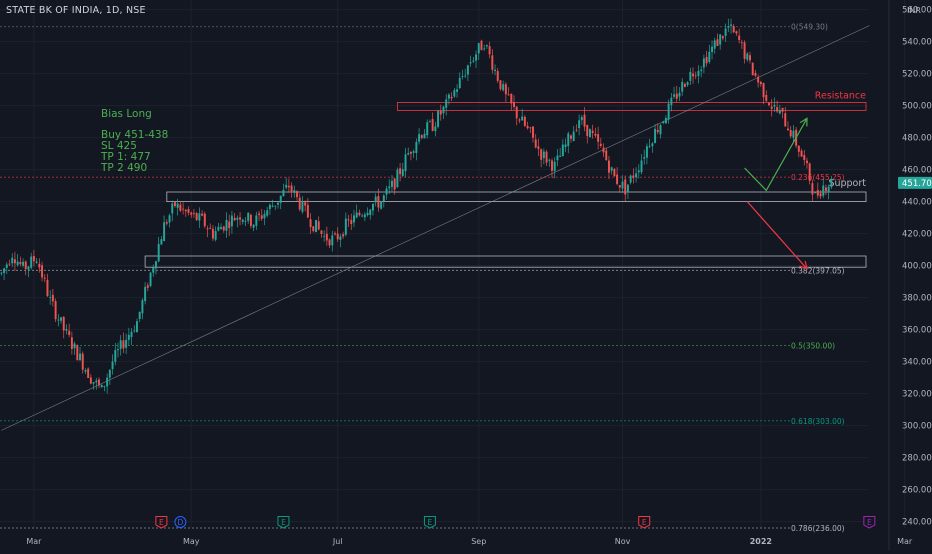 The width and height of the screenshot is (932, 554). What do you see at coordinates (478, 541) in the screenshot?
I see `x-tick-label: Sep` at bounding box center [478, 541].